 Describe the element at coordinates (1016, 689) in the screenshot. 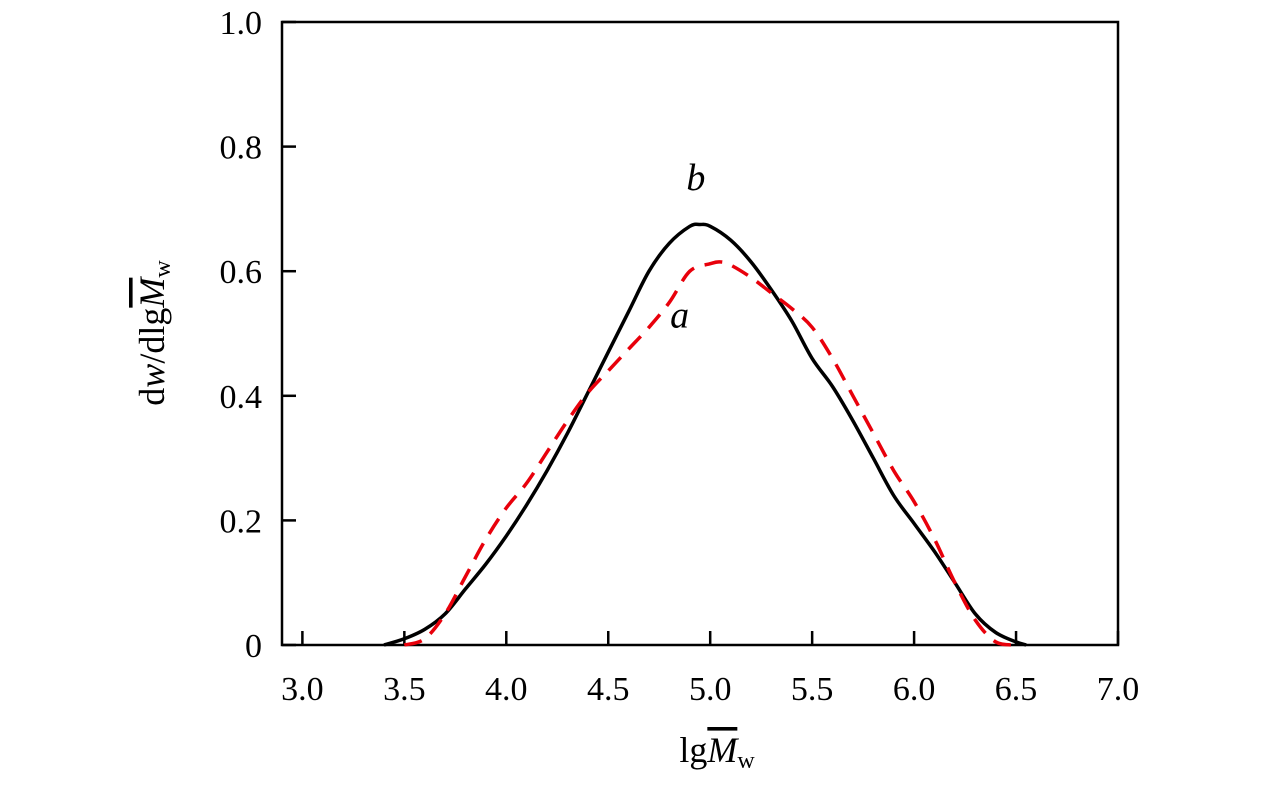

I see `x-tick-label: 6.5` at that location.